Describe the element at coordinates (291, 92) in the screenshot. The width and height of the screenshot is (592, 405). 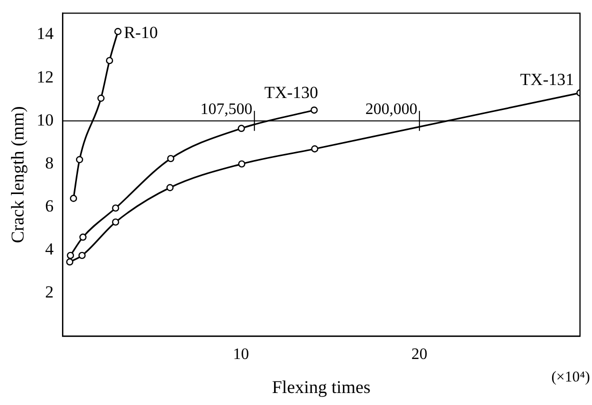
I see `series-label: TX-130` at that location.